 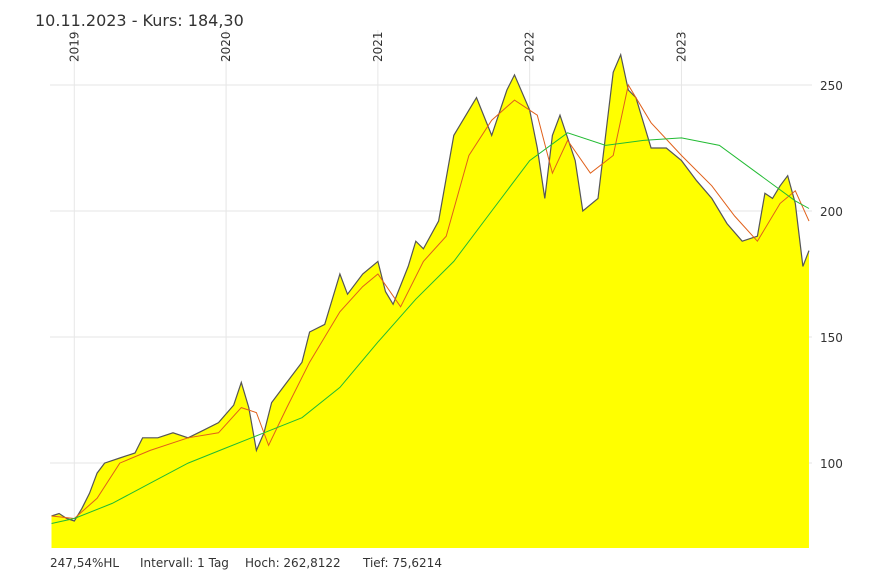 What do you see at coordinates (831, 86) in the screenshot?
I see `y-tick-label: 250` at bounding box center [831, 86].